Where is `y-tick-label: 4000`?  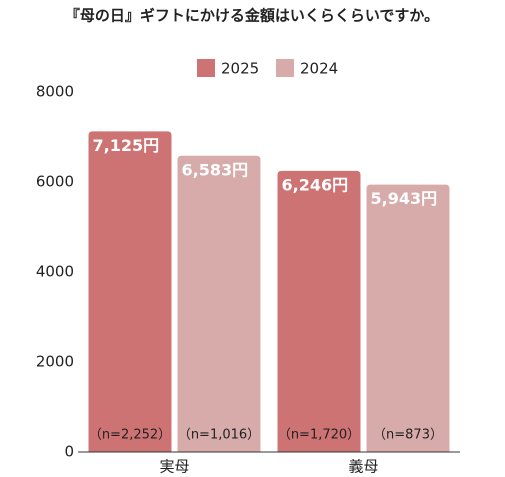
y-tick-label: 4000 is located at coordinates (55, 272).